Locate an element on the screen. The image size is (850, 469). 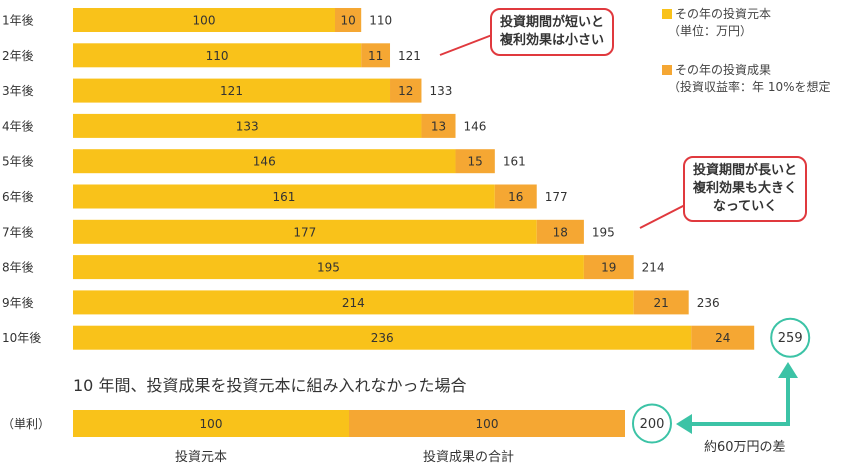
callout-long-term: 投資期間が長いと 複利効果も大きく なっていく is located at coordinates (745, 189).